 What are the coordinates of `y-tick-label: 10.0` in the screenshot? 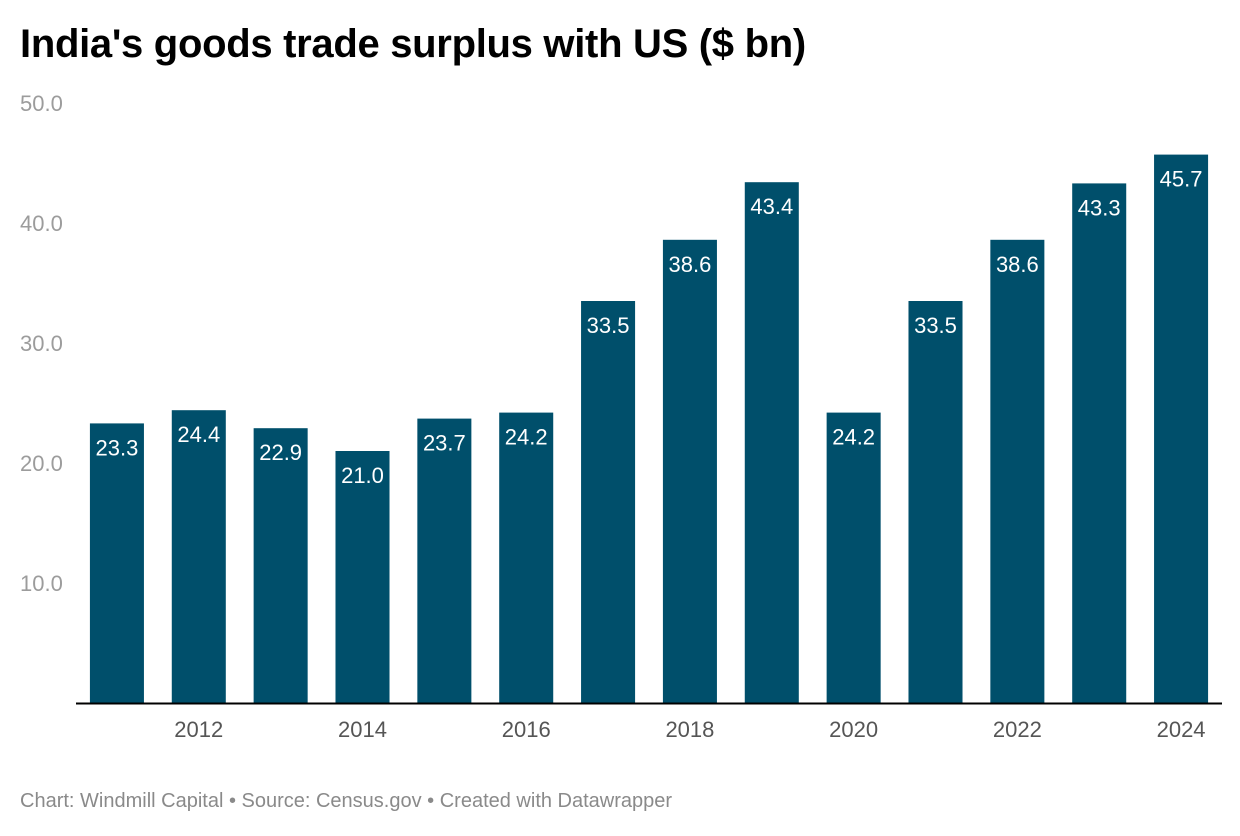 It's located at (41, 583).